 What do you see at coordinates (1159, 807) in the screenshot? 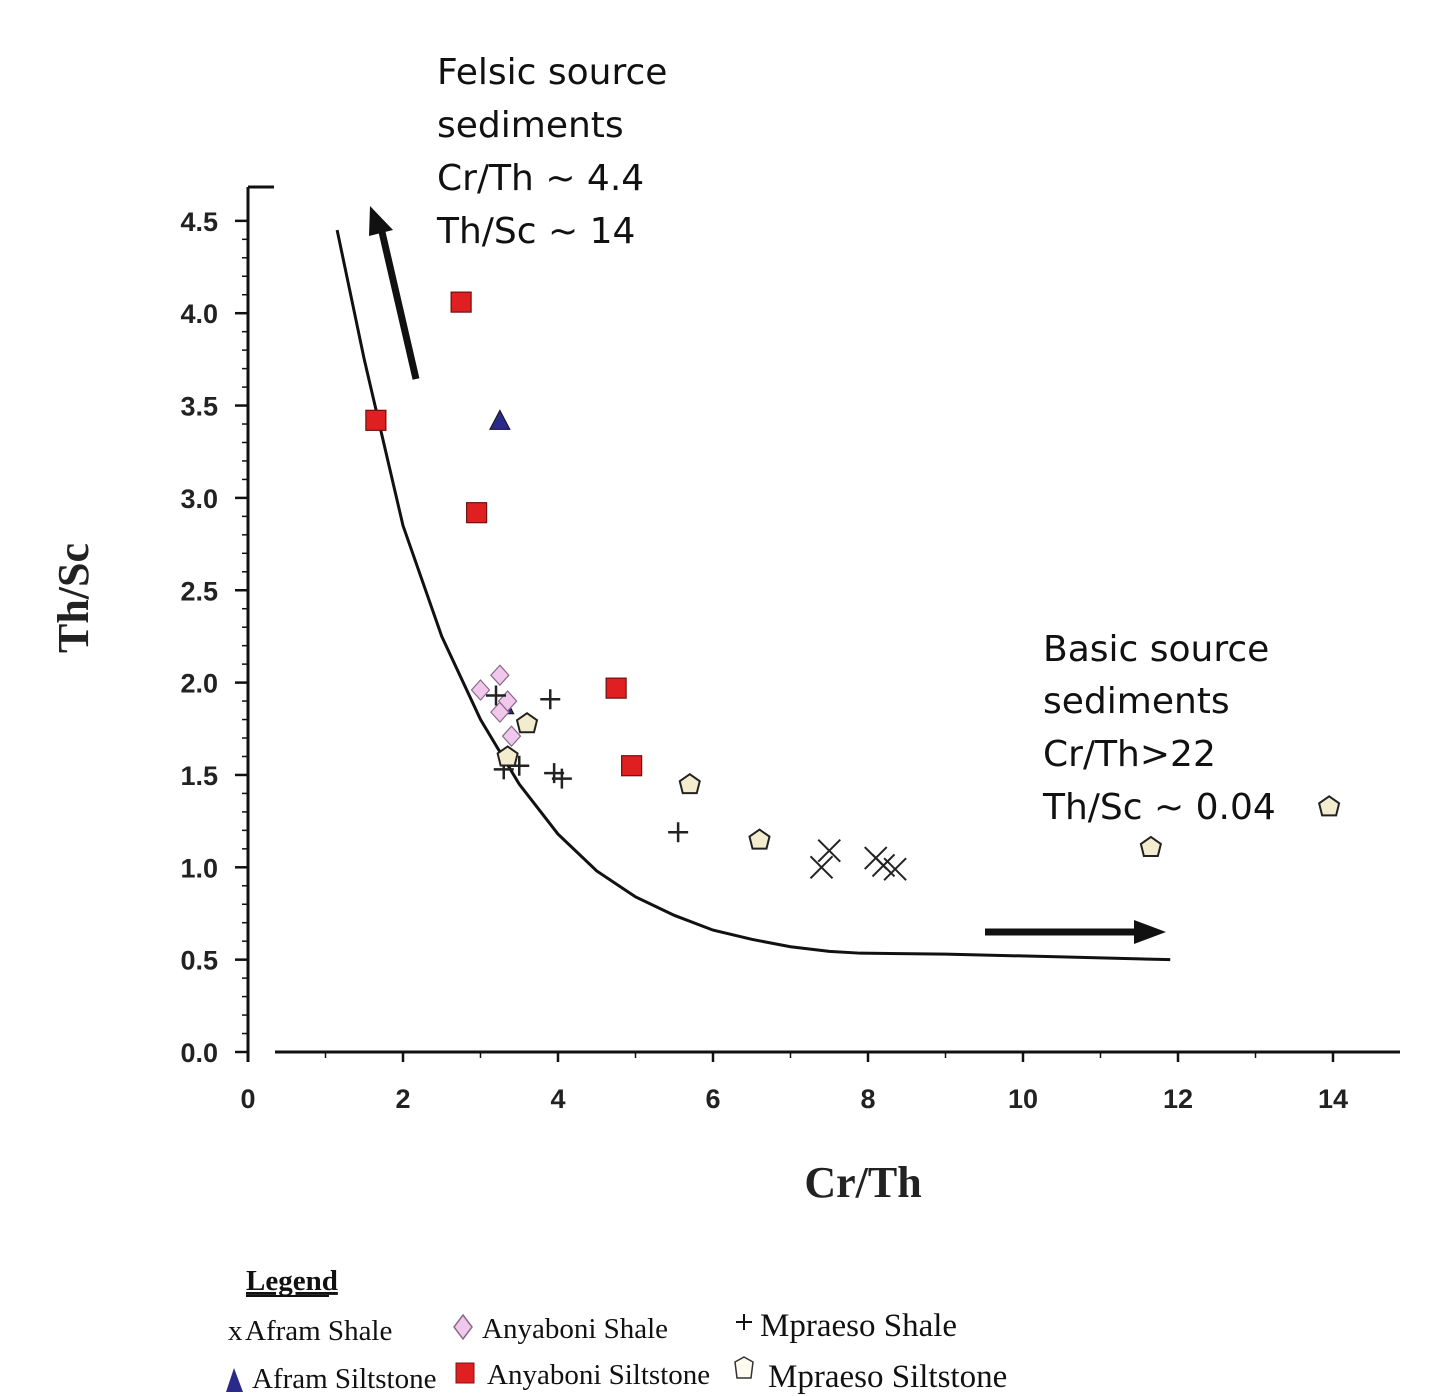
I see `basic-note-line-4: Th/Sc ~ 0.04` at bounding box center [1159, 807].